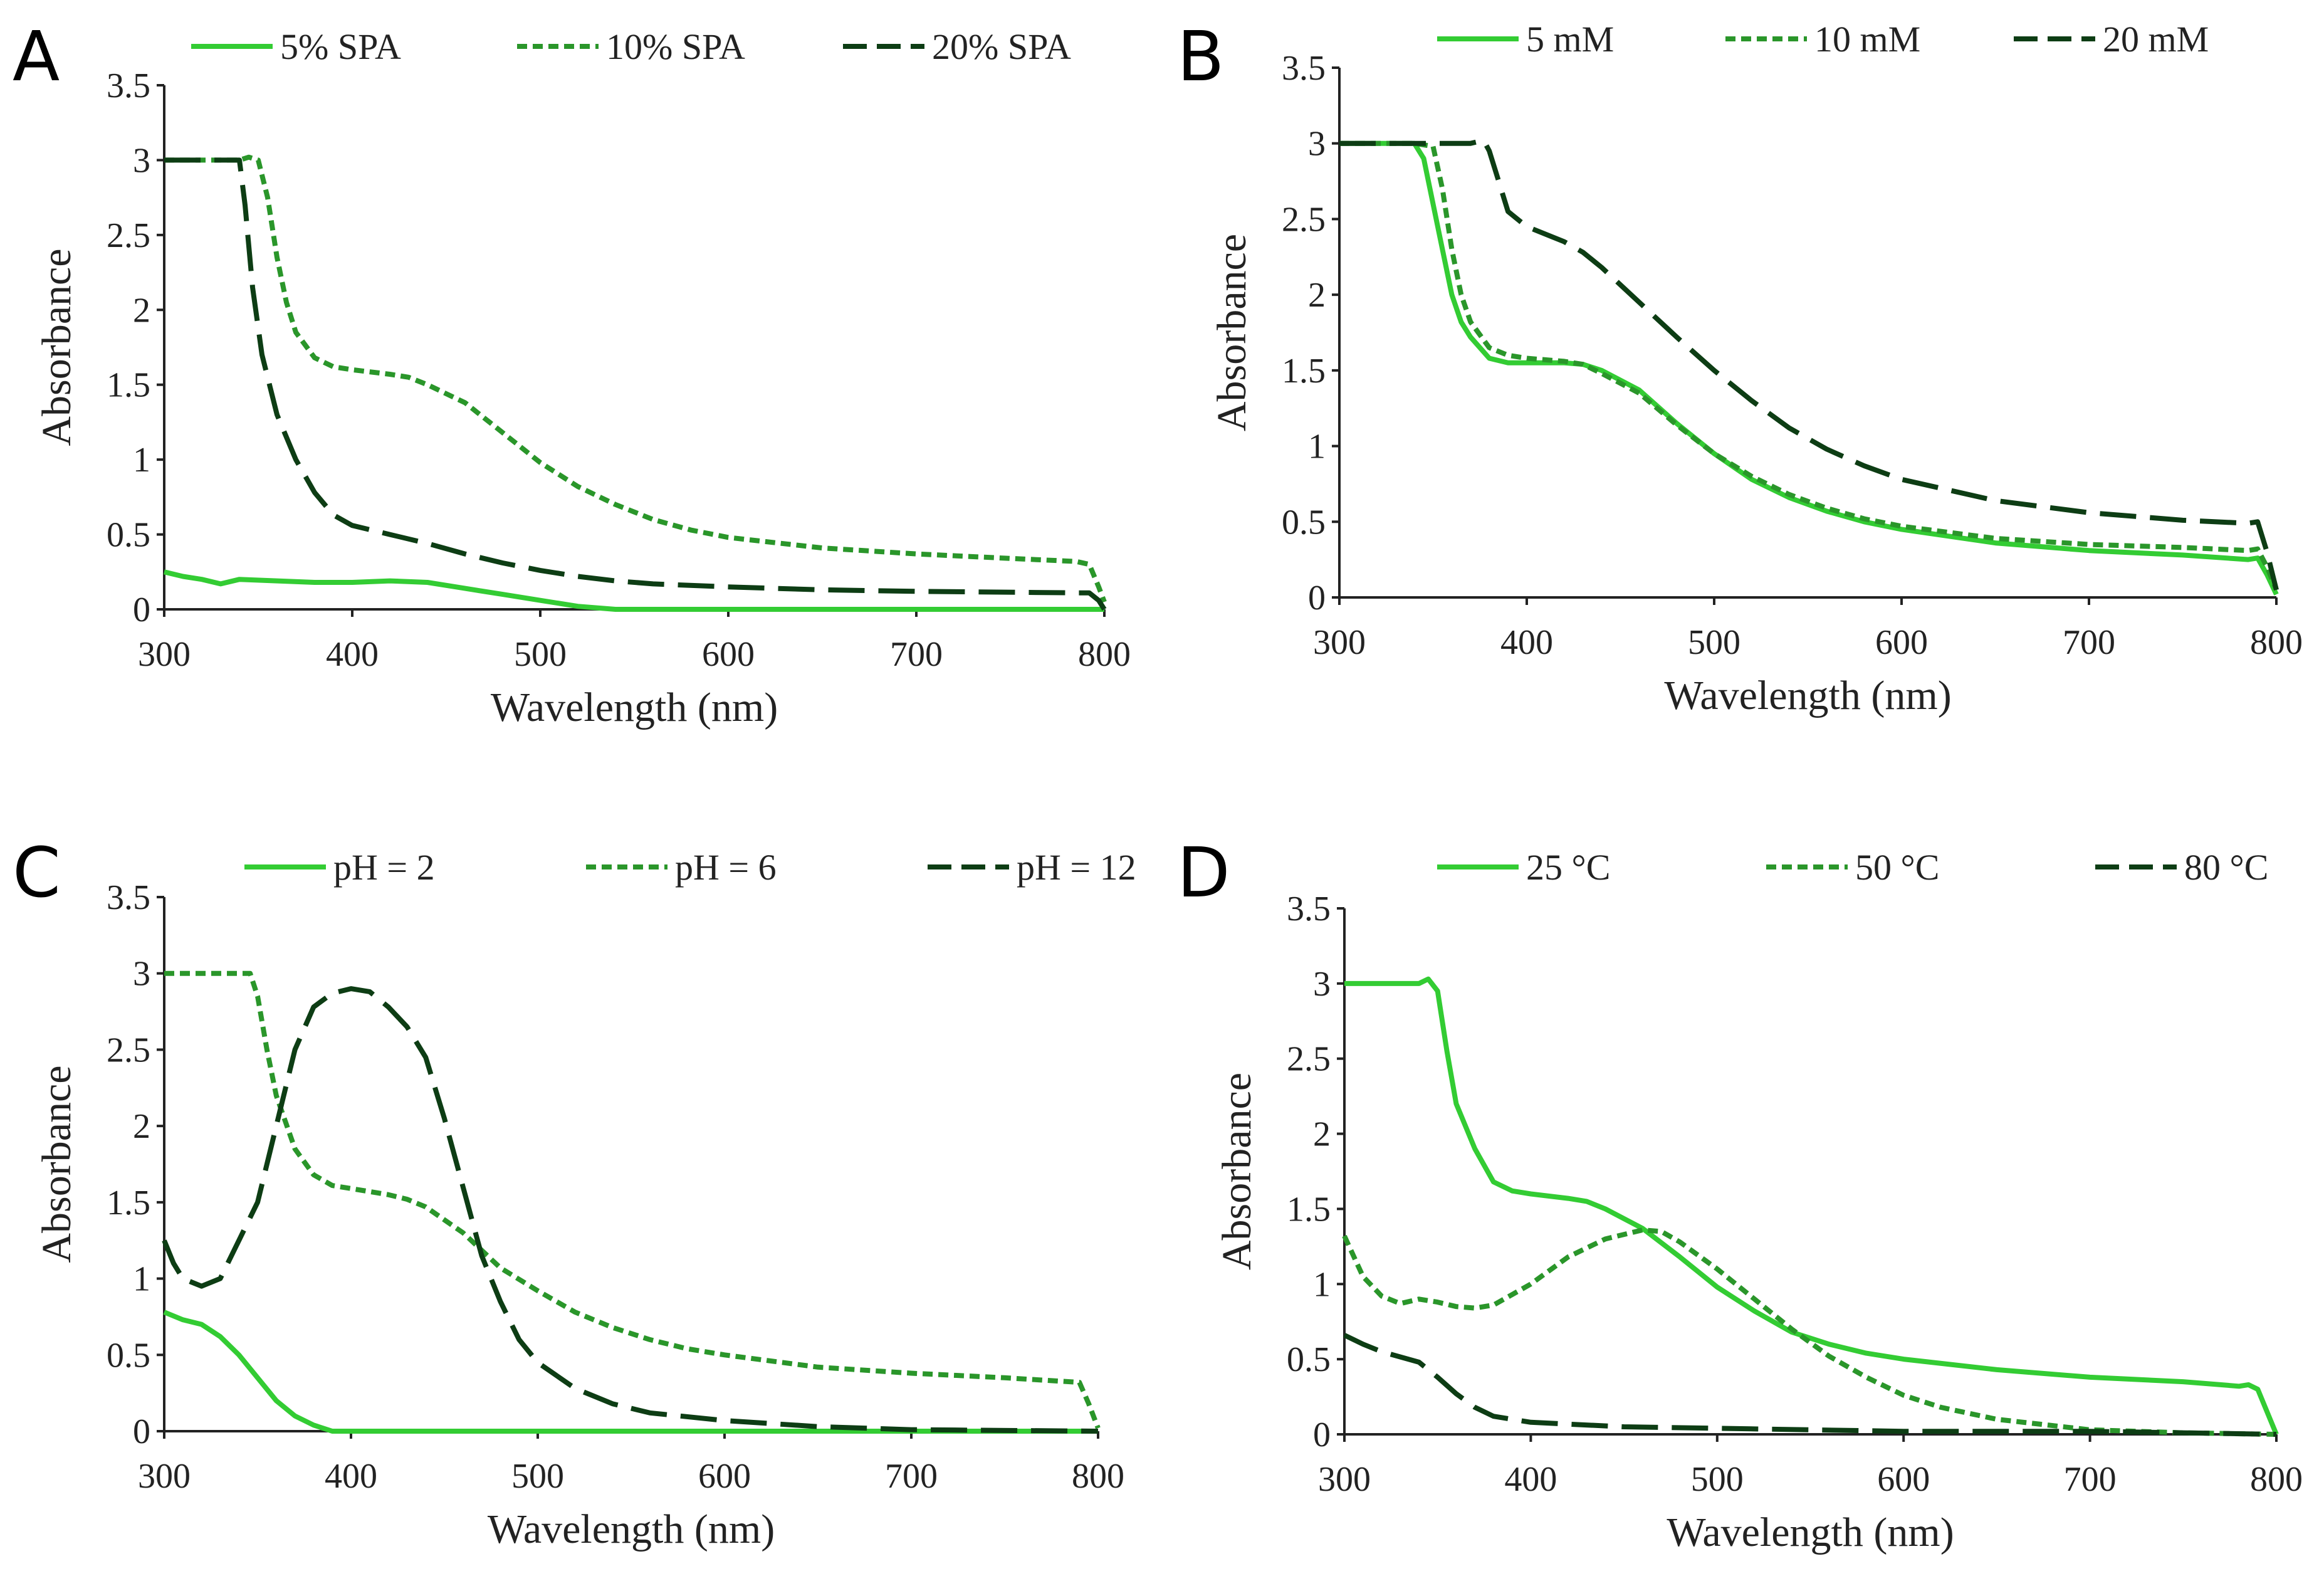 The width and height of the screenshot is (2324, 1576). What do you see at coordinates (36, 56) in the screenshot?
I see `panel-letter: A` at bounding box center [36, 56].